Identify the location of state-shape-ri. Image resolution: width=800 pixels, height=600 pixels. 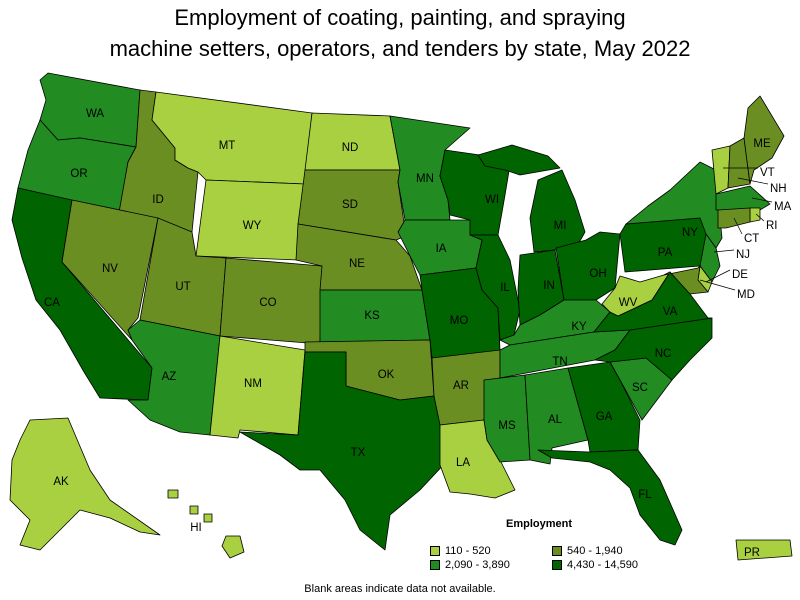
(755, 215).